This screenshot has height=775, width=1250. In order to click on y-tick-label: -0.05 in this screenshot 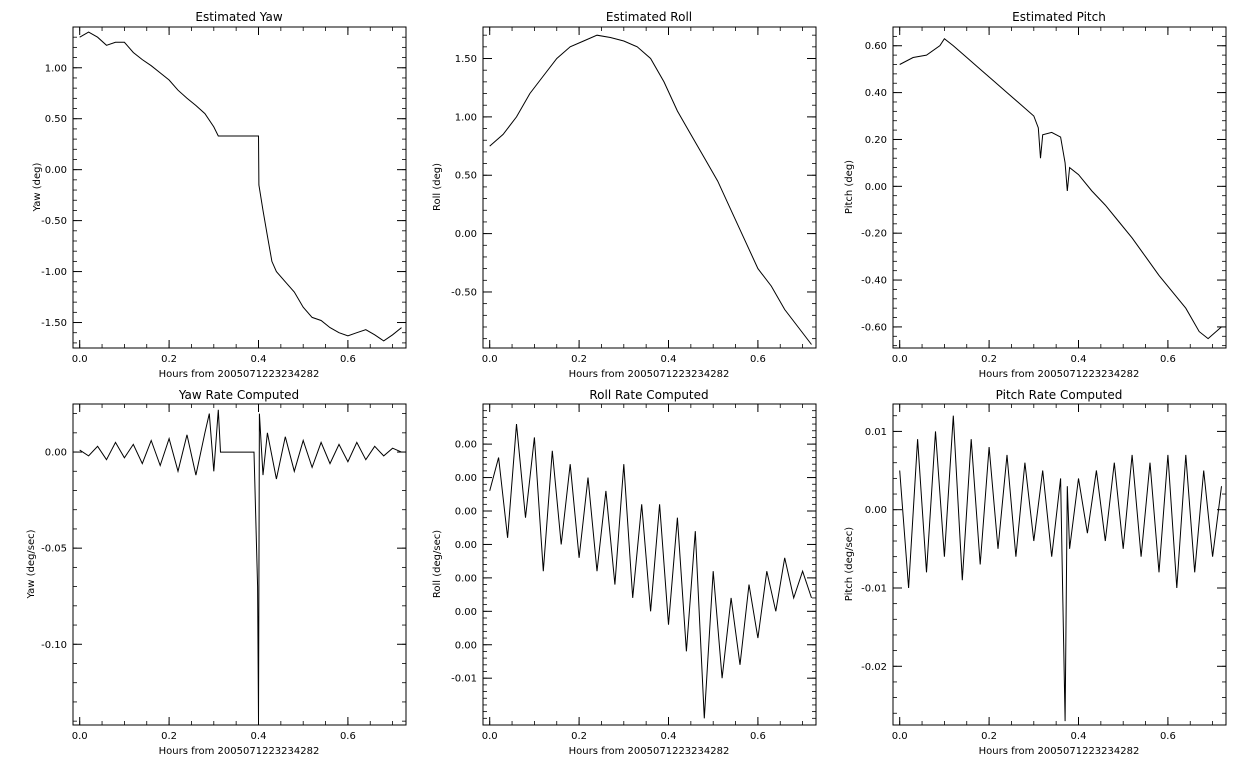, I will do `click(54, 549)`.